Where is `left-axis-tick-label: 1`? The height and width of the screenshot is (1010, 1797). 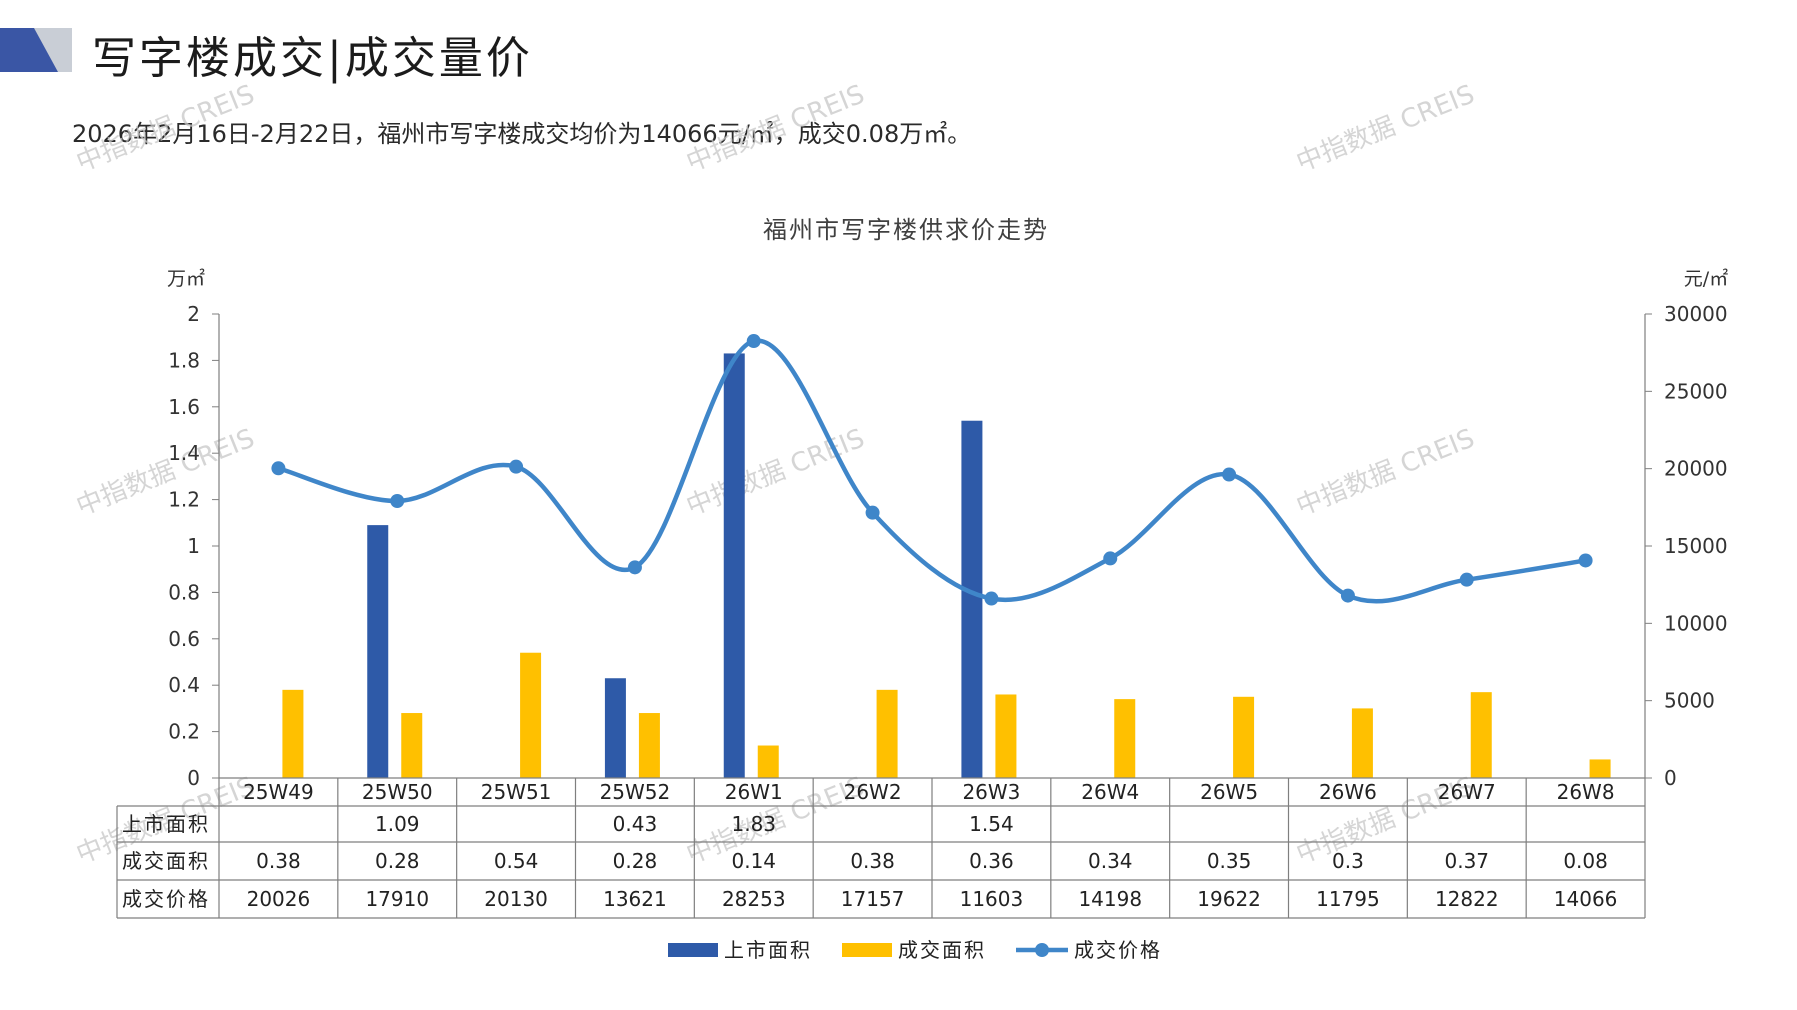
left-axis-tick-label: 1 is located at coordinates (193, 546).